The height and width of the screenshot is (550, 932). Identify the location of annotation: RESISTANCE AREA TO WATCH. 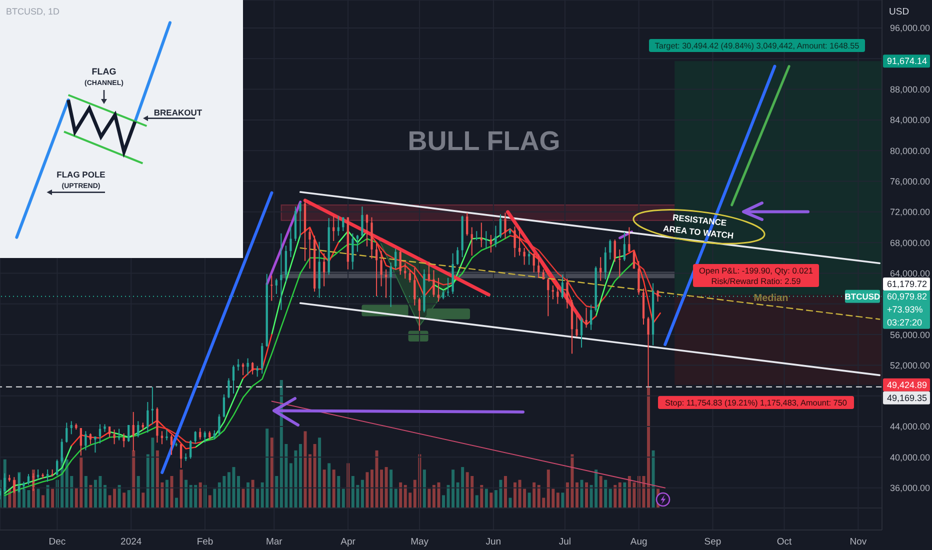
(698, 226).